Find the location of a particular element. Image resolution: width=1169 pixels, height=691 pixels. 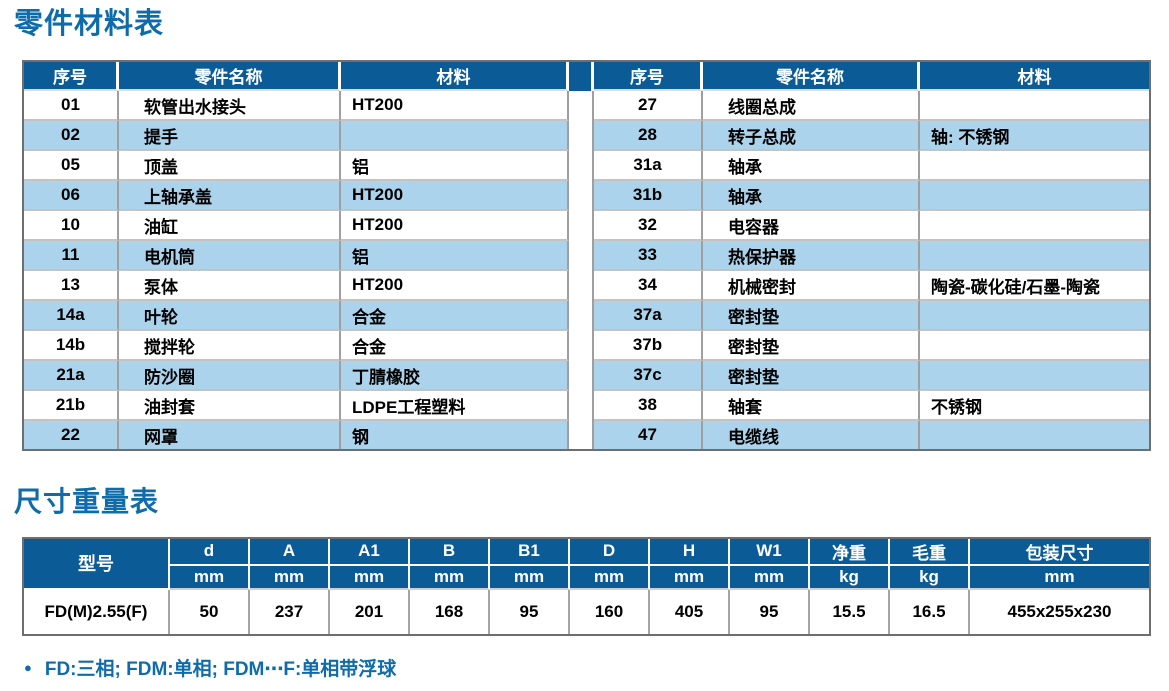

size-weight-title: 尺寸重量表 is located at coordinates (87, 502).